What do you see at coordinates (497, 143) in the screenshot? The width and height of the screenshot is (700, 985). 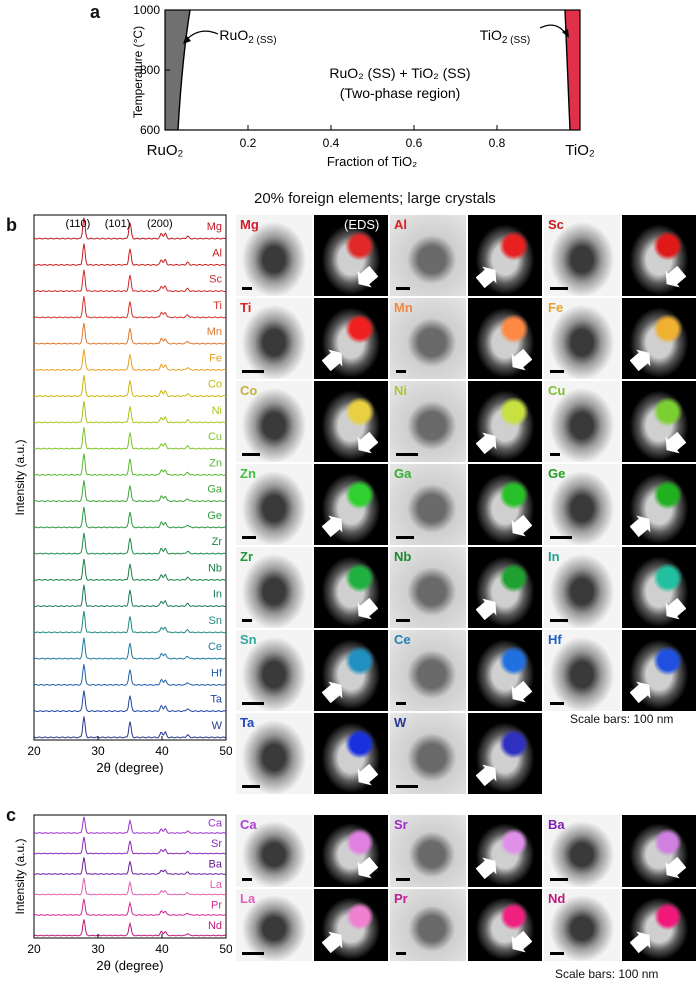 I see `x-tick-0.8: 0.8` at bounding box center [497, 143].